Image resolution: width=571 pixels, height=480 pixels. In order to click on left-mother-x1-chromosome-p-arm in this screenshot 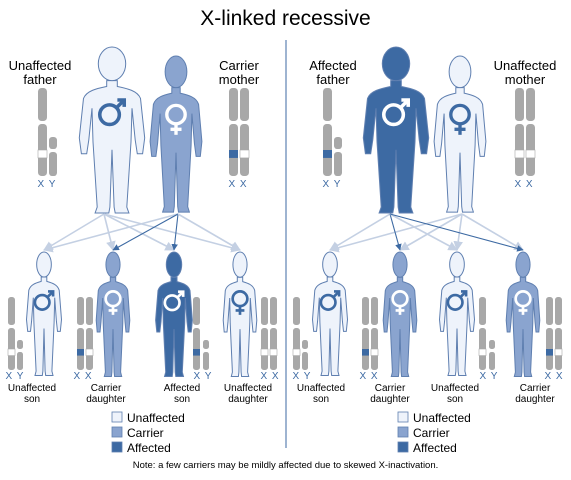, I will do `click(233, 104)`.